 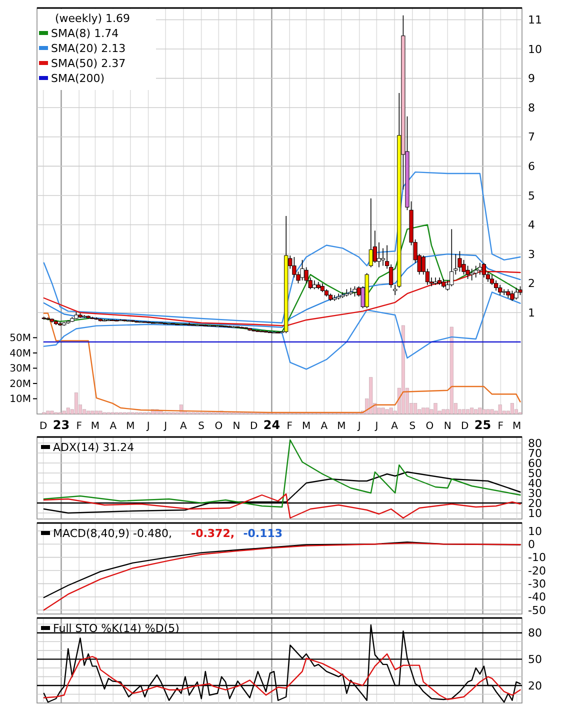 I want to click on y2-tick-label: 20M, so click(x=20, y=384).